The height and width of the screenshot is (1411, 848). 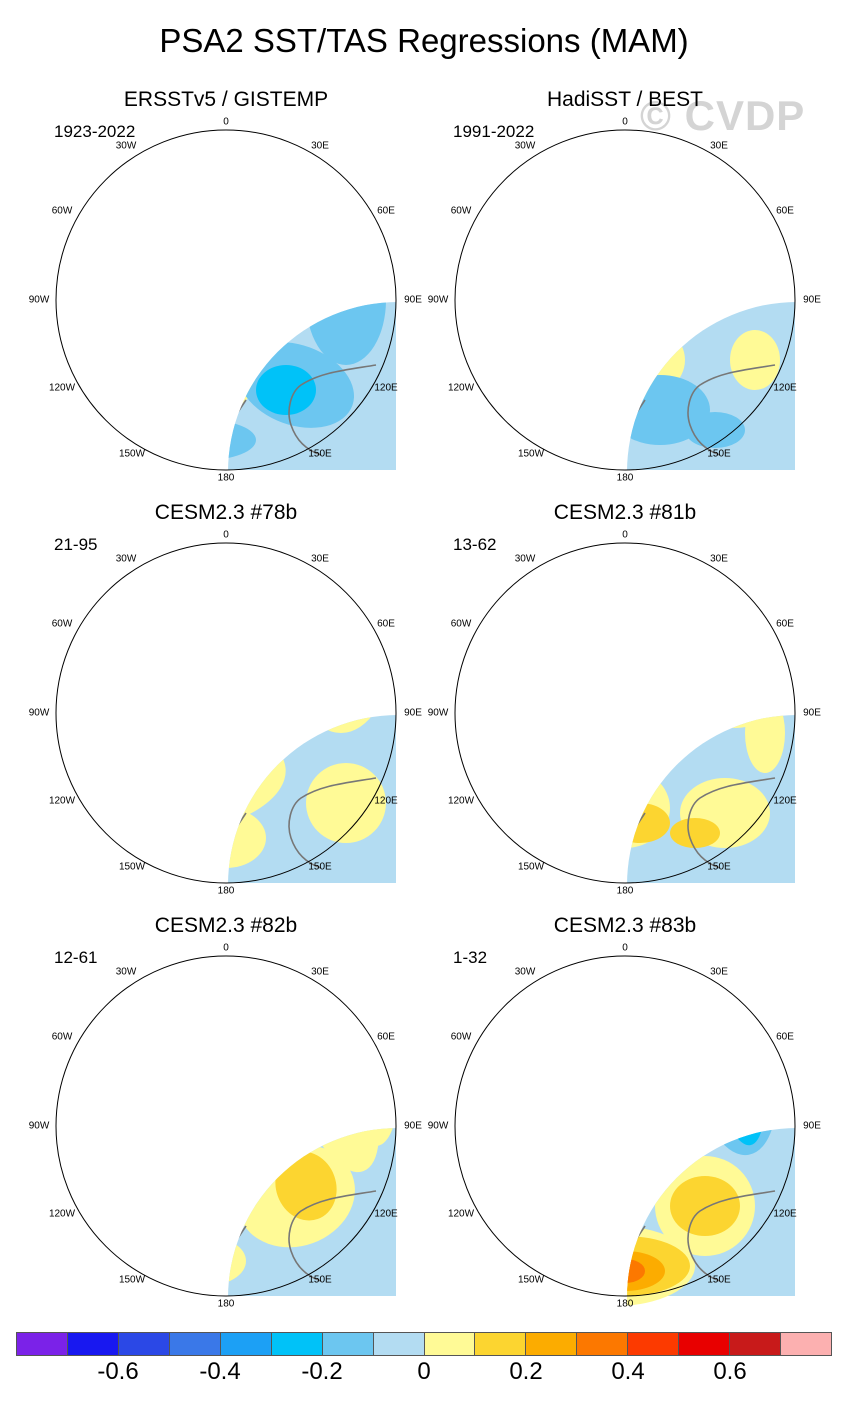 What do you see at coordinates (470, 957) in the screenshot?
I see `panel-period: 1-32` at bounding box center [470, 957].